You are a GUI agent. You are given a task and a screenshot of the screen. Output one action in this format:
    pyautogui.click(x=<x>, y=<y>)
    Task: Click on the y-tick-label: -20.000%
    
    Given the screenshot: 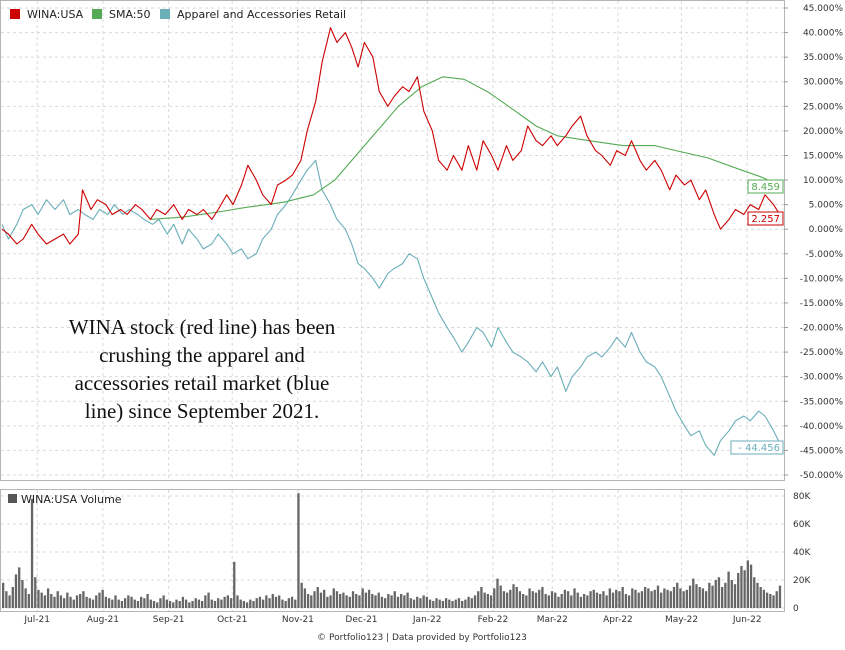 What is the action you would take?
    pyautogui.click(x=822, y=329)
    